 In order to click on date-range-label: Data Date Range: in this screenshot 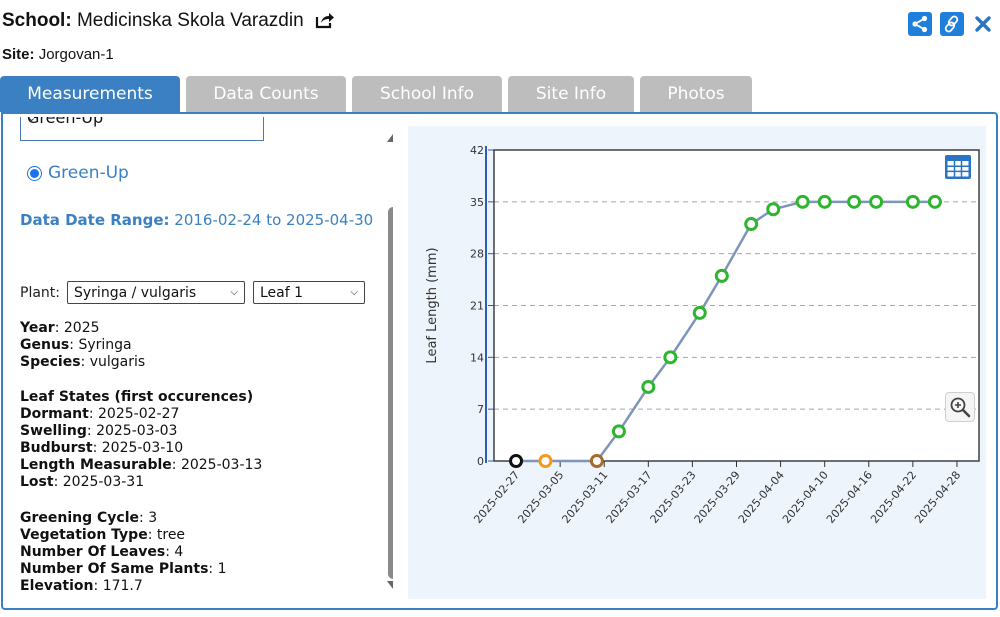, I will do `click(95, 220)`.